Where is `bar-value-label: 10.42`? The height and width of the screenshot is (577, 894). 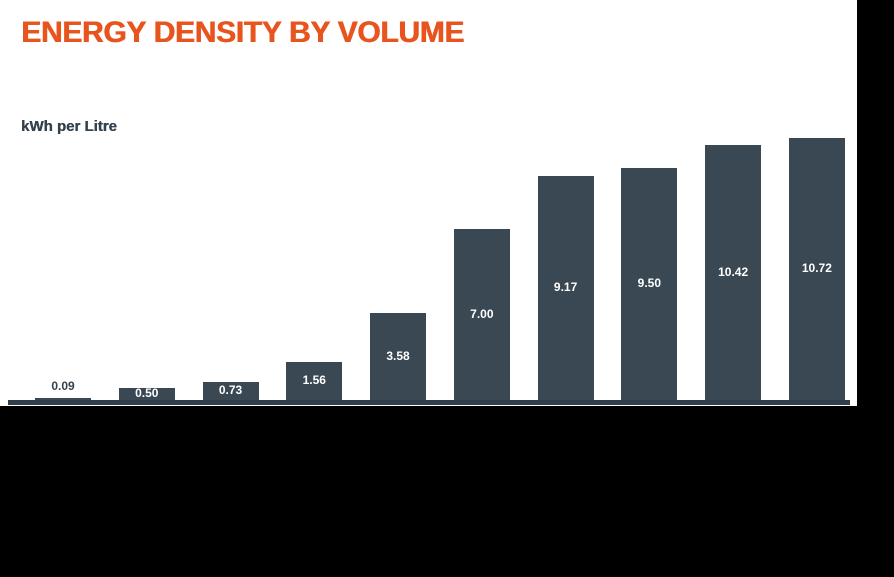 bar-value-label: 10.42 is located at coordinates (733, 272).